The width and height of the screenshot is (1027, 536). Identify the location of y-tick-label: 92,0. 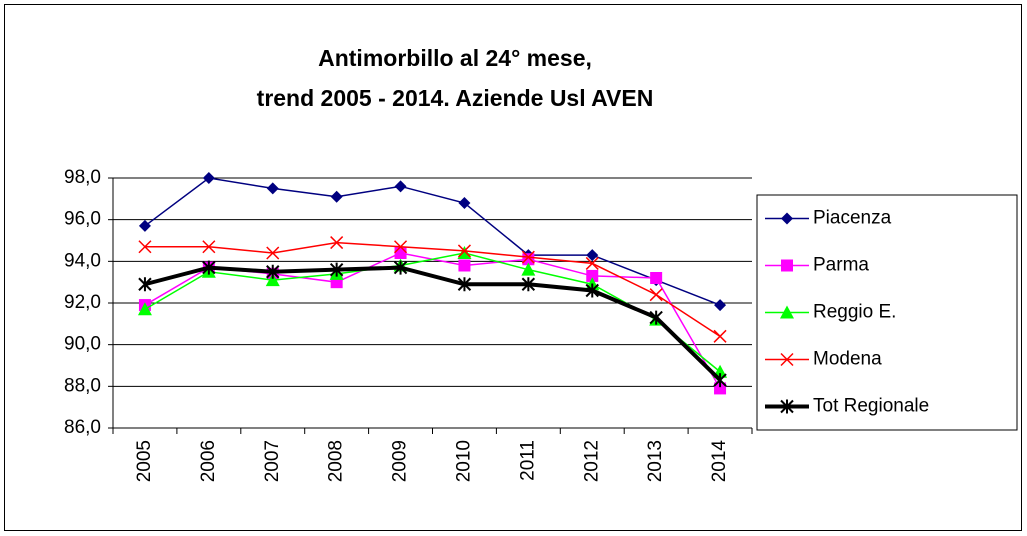
(82, 302).